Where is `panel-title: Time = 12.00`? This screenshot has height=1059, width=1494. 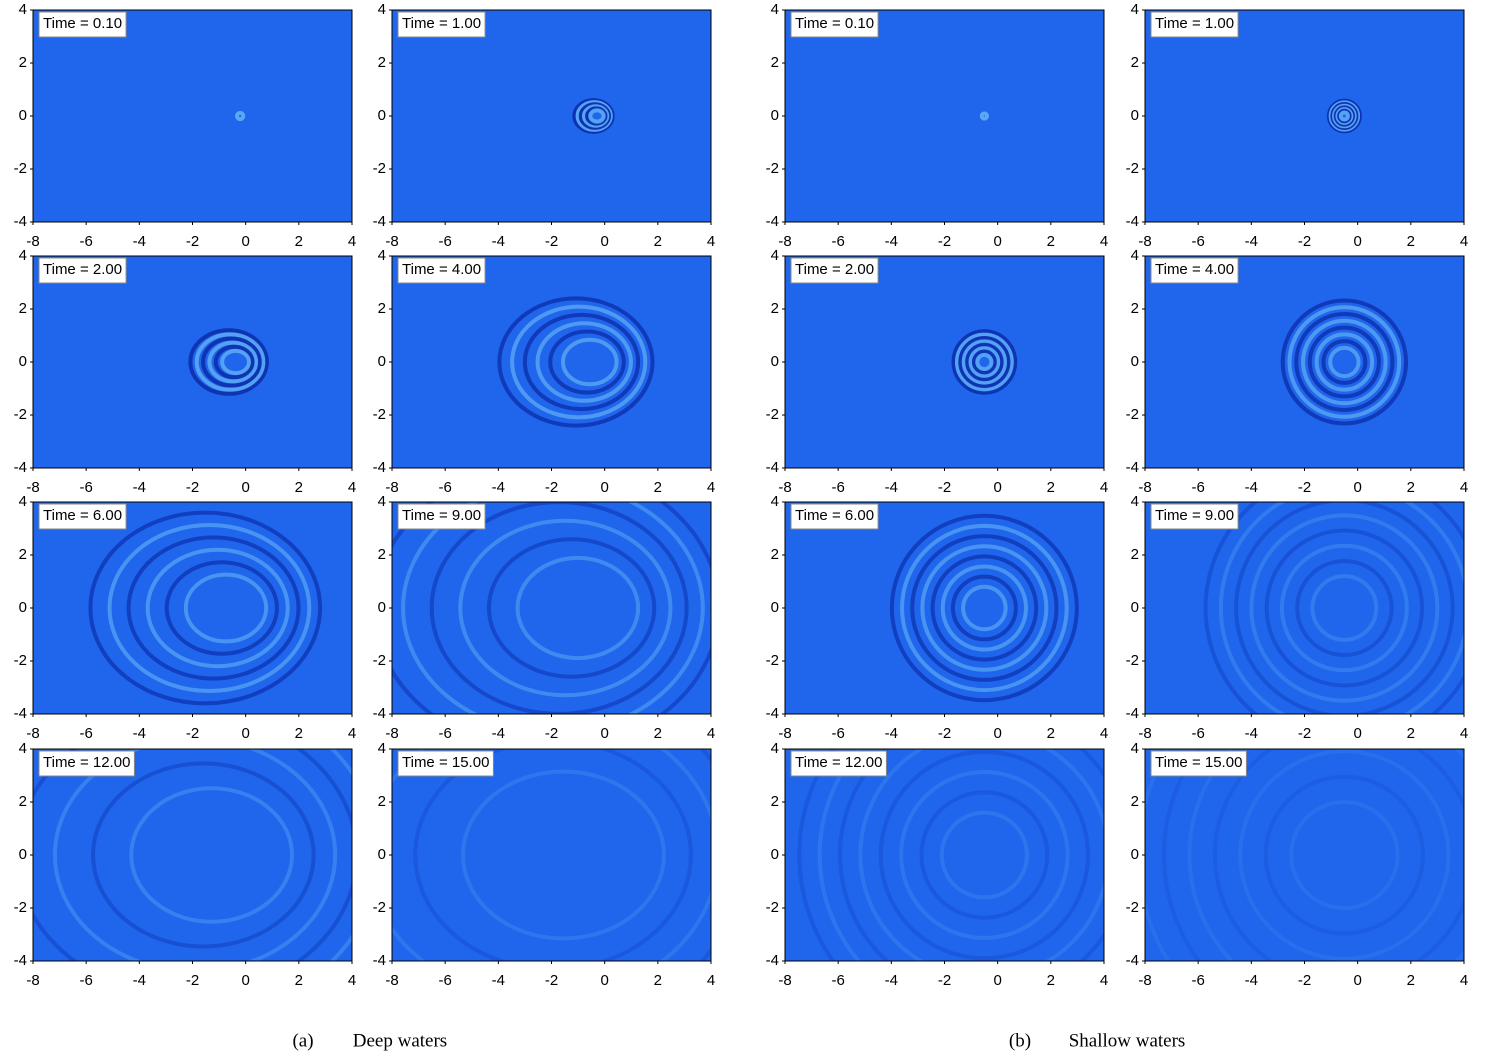
panel-title: Time = 12.00 is located at coordinates (86, 762).